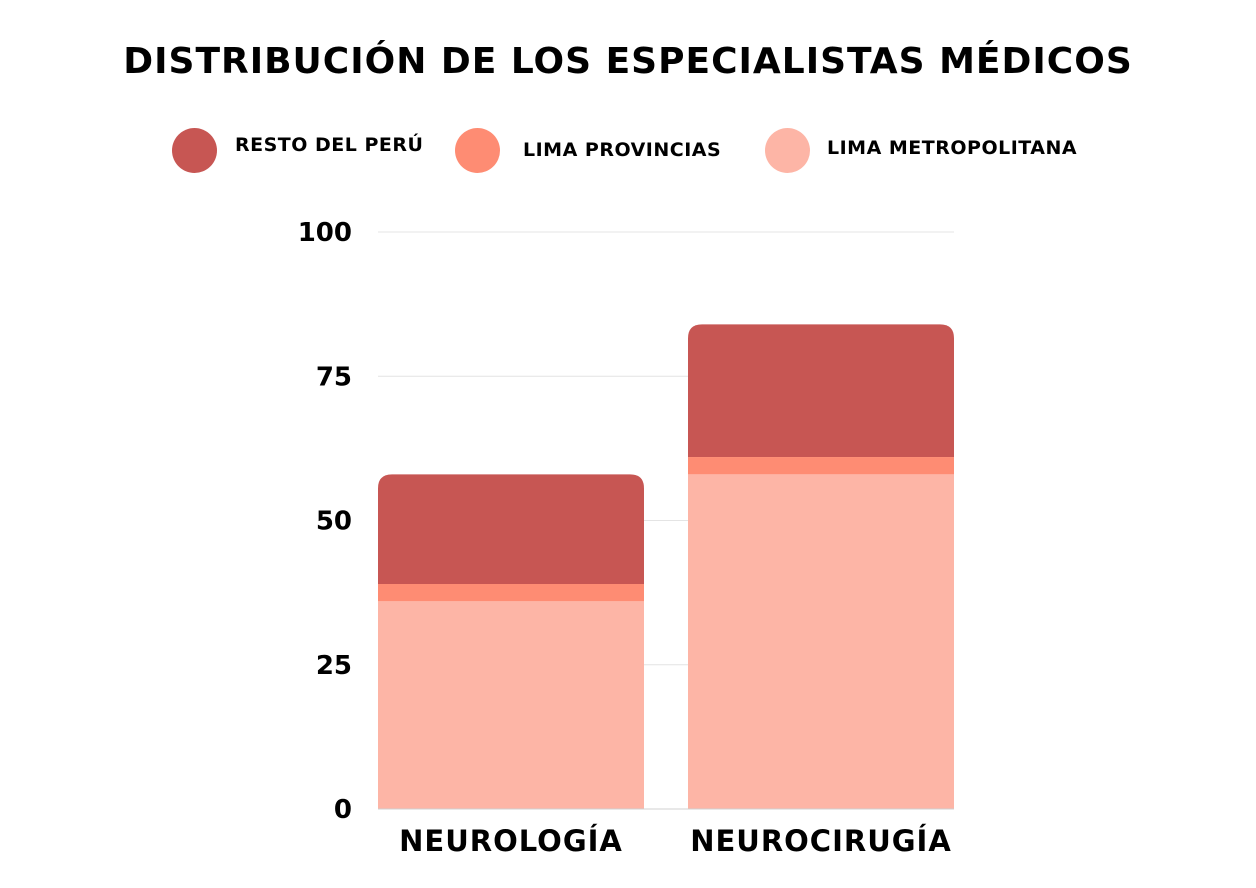 This screenshot has width=1256, height=888. What do you see at coordinates (343, 810) in the screenshot?
I see `y-tick-label-0: 0` at bounding box center [343, 810].